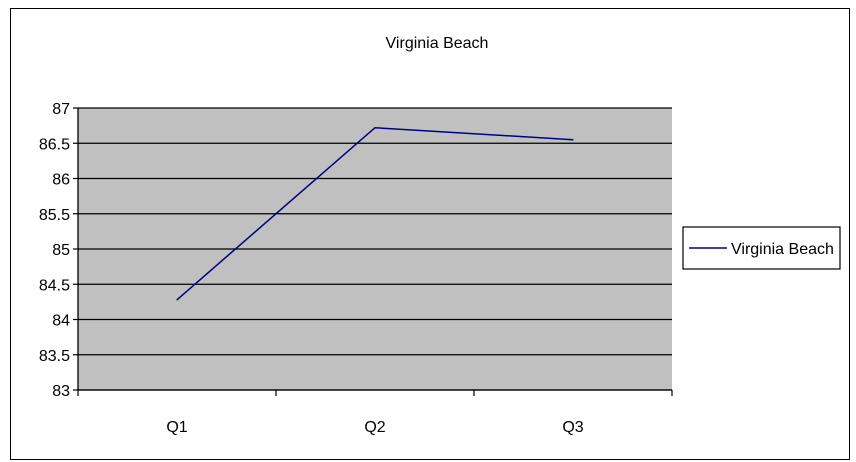 This screenshot has width=856, height=462. Describe the element at coordinates (54, 215) in the screenshot. I see `y-tick-label-5: 85.5` at that location.